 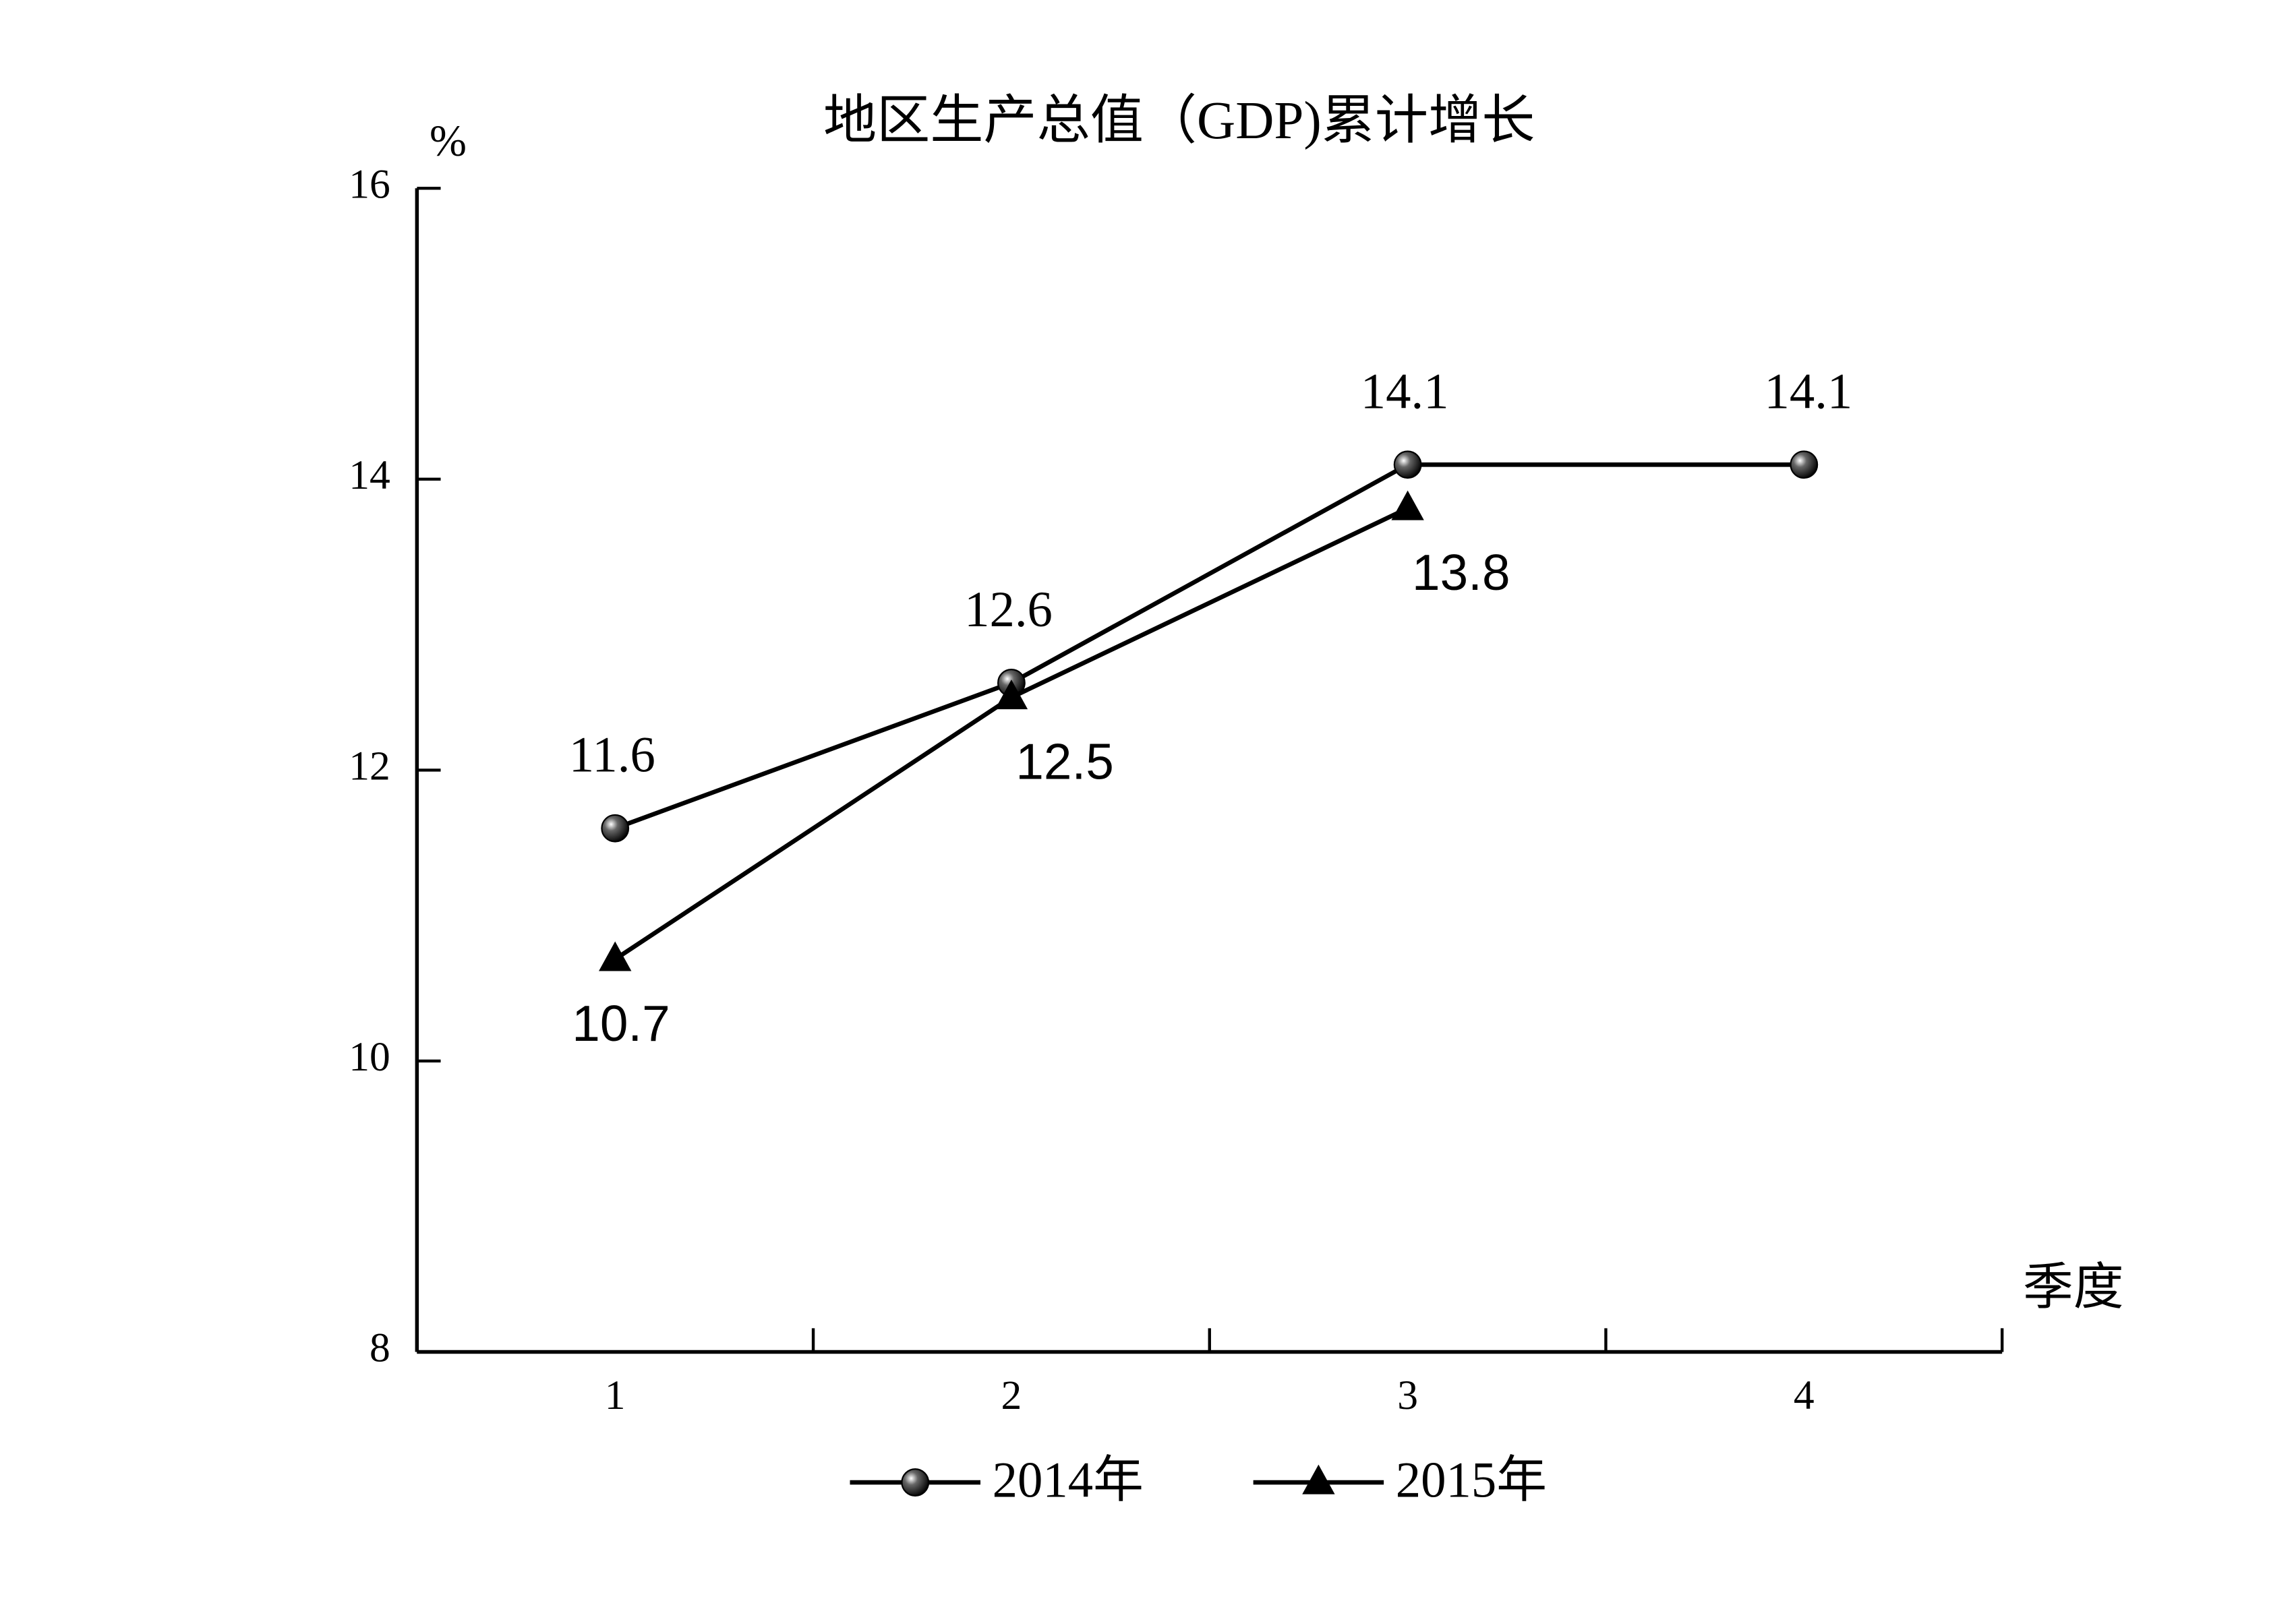 What do you see at coordinates (448, 141) in the screenshot?
I see `y-axis-label: %` at bounding box center [448, 141].